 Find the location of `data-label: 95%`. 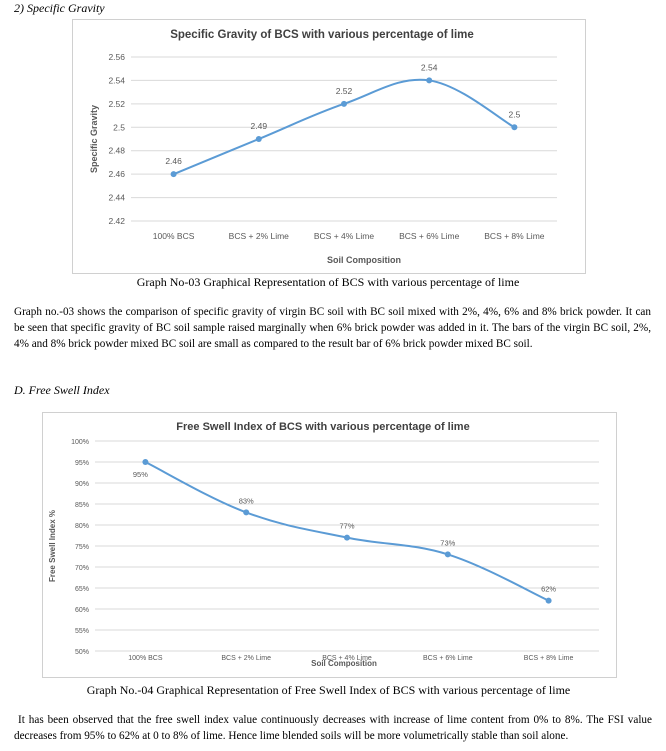

data-label: 95% is located at coordinates (140, 474).